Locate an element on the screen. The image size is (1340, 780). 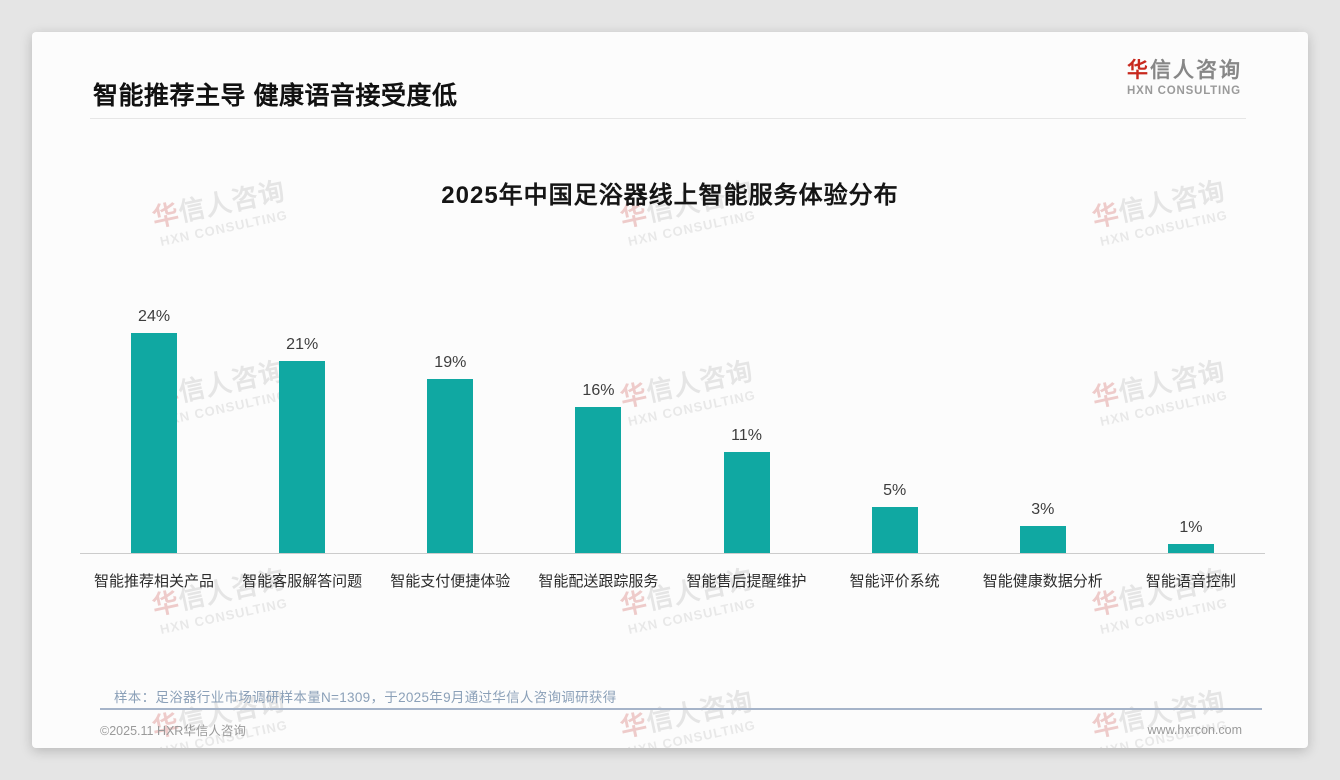
category-label: 智能健康数据分析 is located at coordinates (1042, 581).